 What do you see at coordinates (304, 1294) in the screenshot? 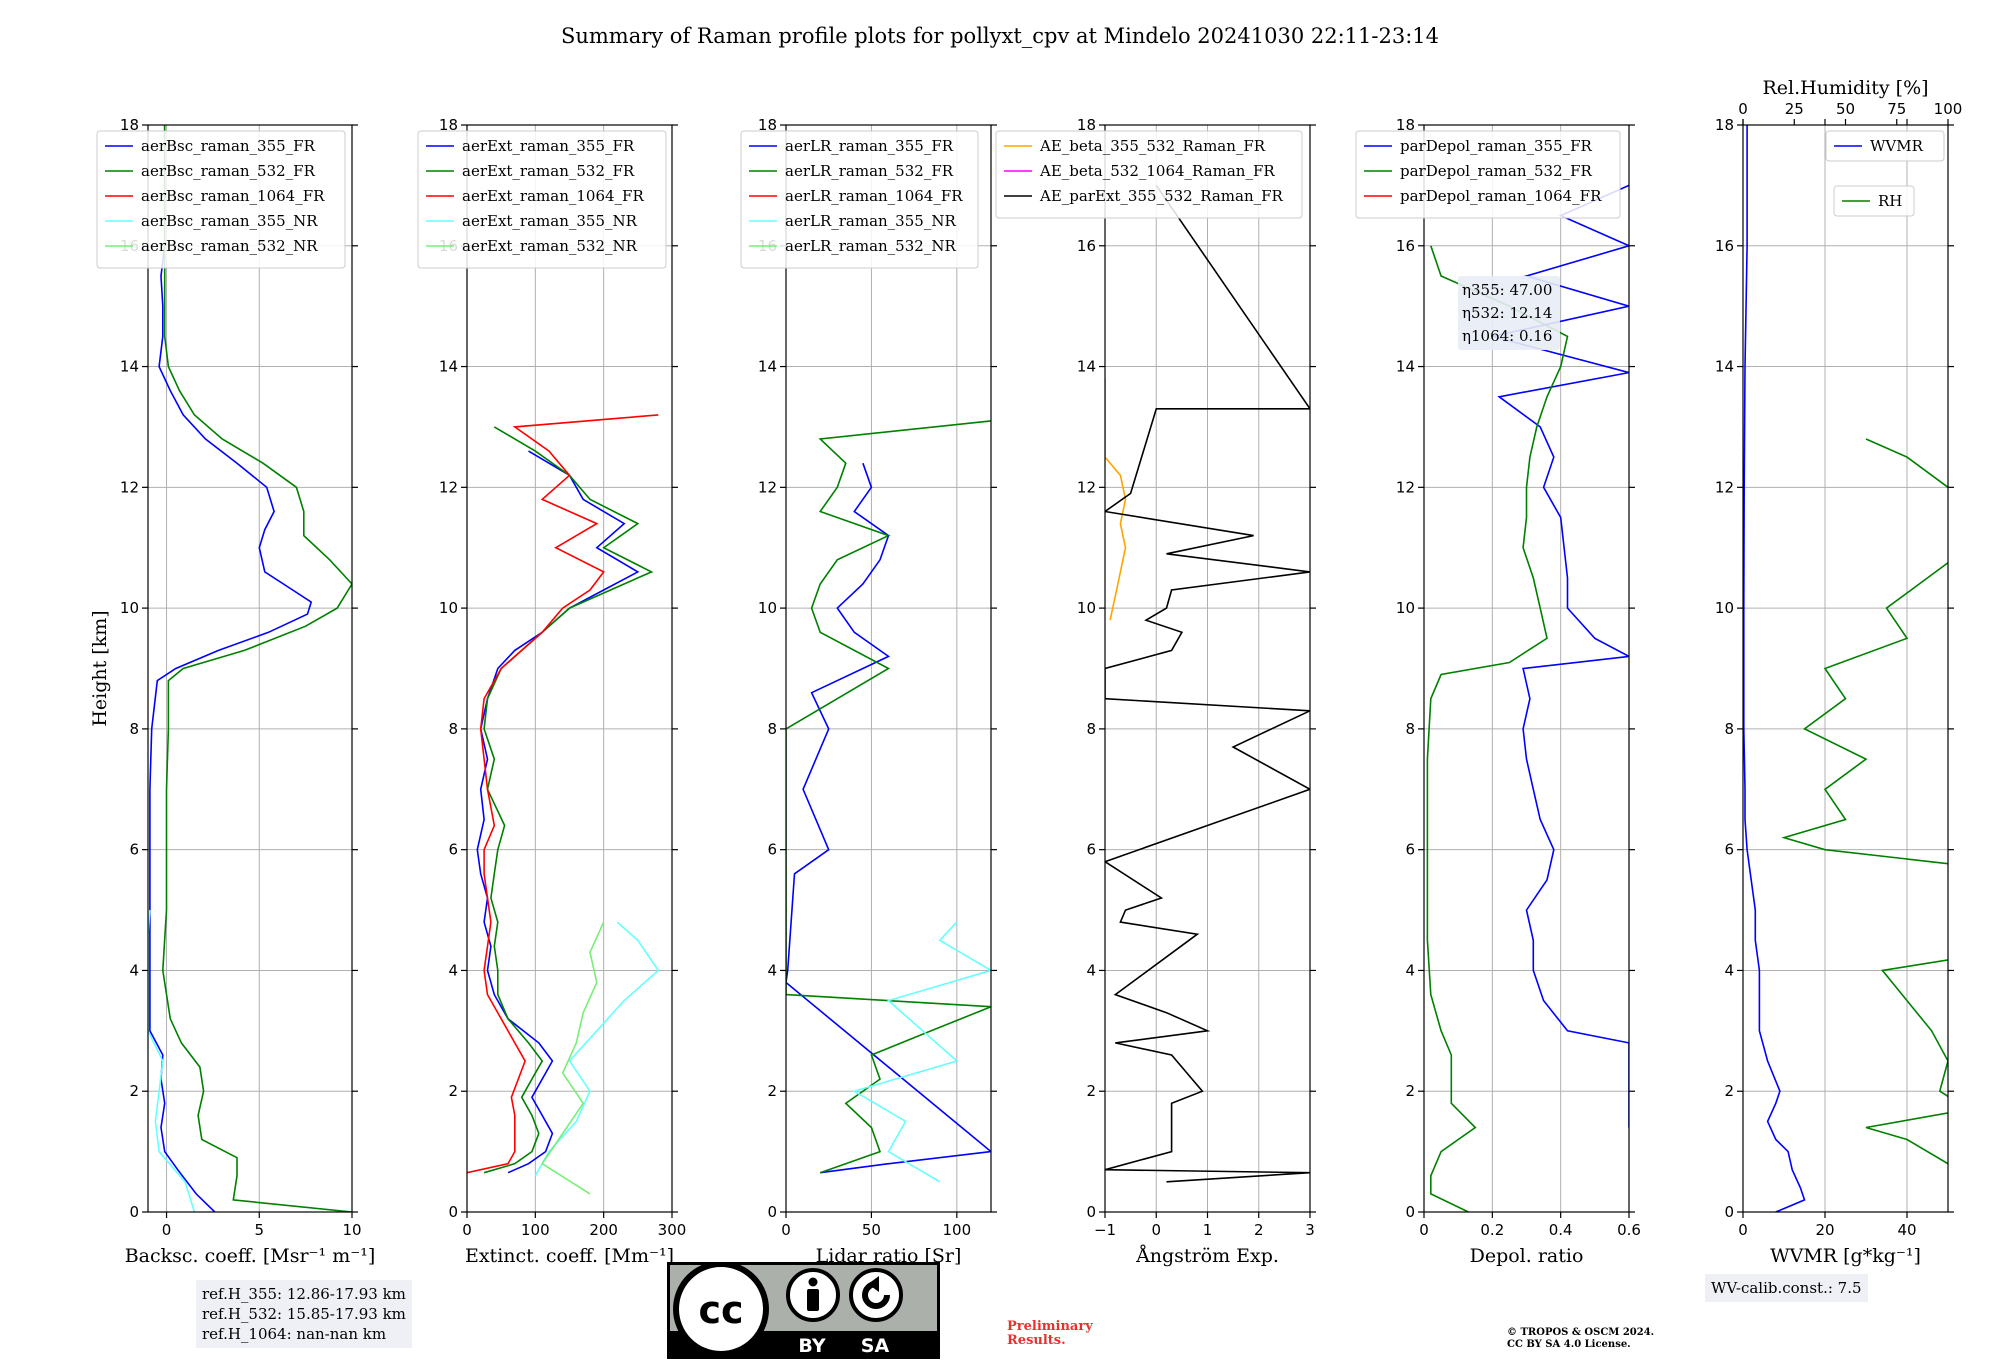
I see `ref-height-355: ref.H_355: 12.86-17.93 km` at bounding box center [304, 1294].